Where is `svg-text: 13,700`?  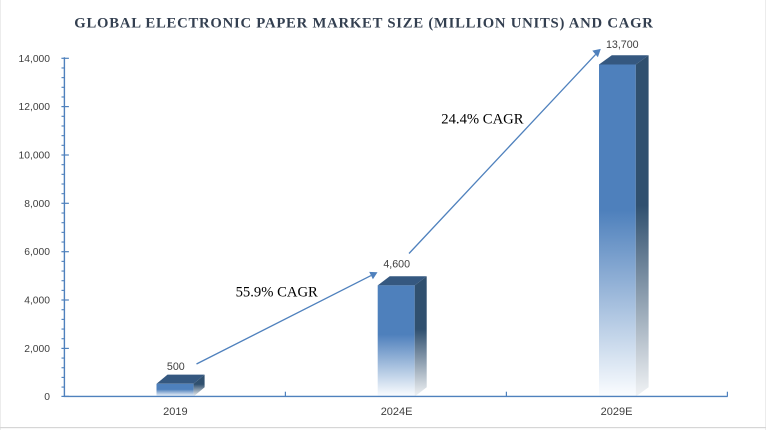 svg-text: 13,700 is located at coordinates (622, 45).